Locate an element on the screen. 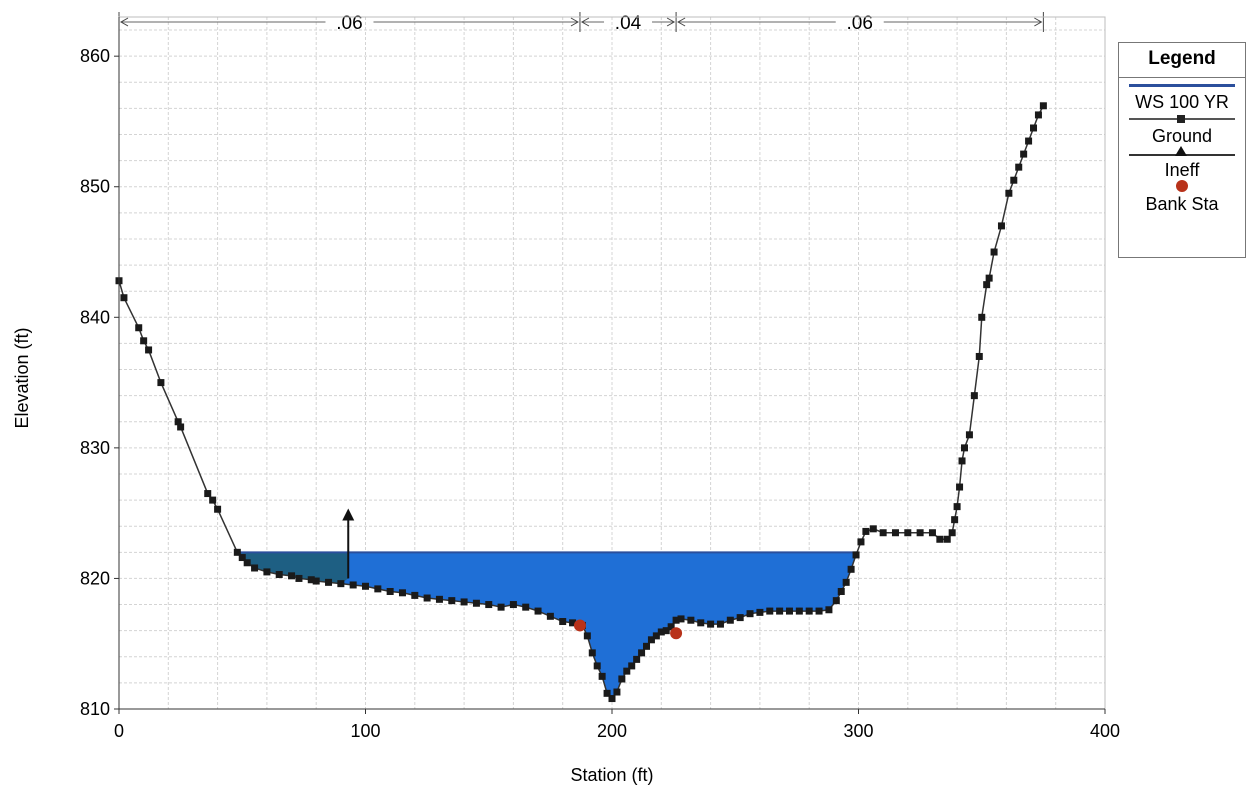 Image resolution: width=1249 pixels, height=790 pixels. y-tick-label: 830 is located at coordinates (95, 448).